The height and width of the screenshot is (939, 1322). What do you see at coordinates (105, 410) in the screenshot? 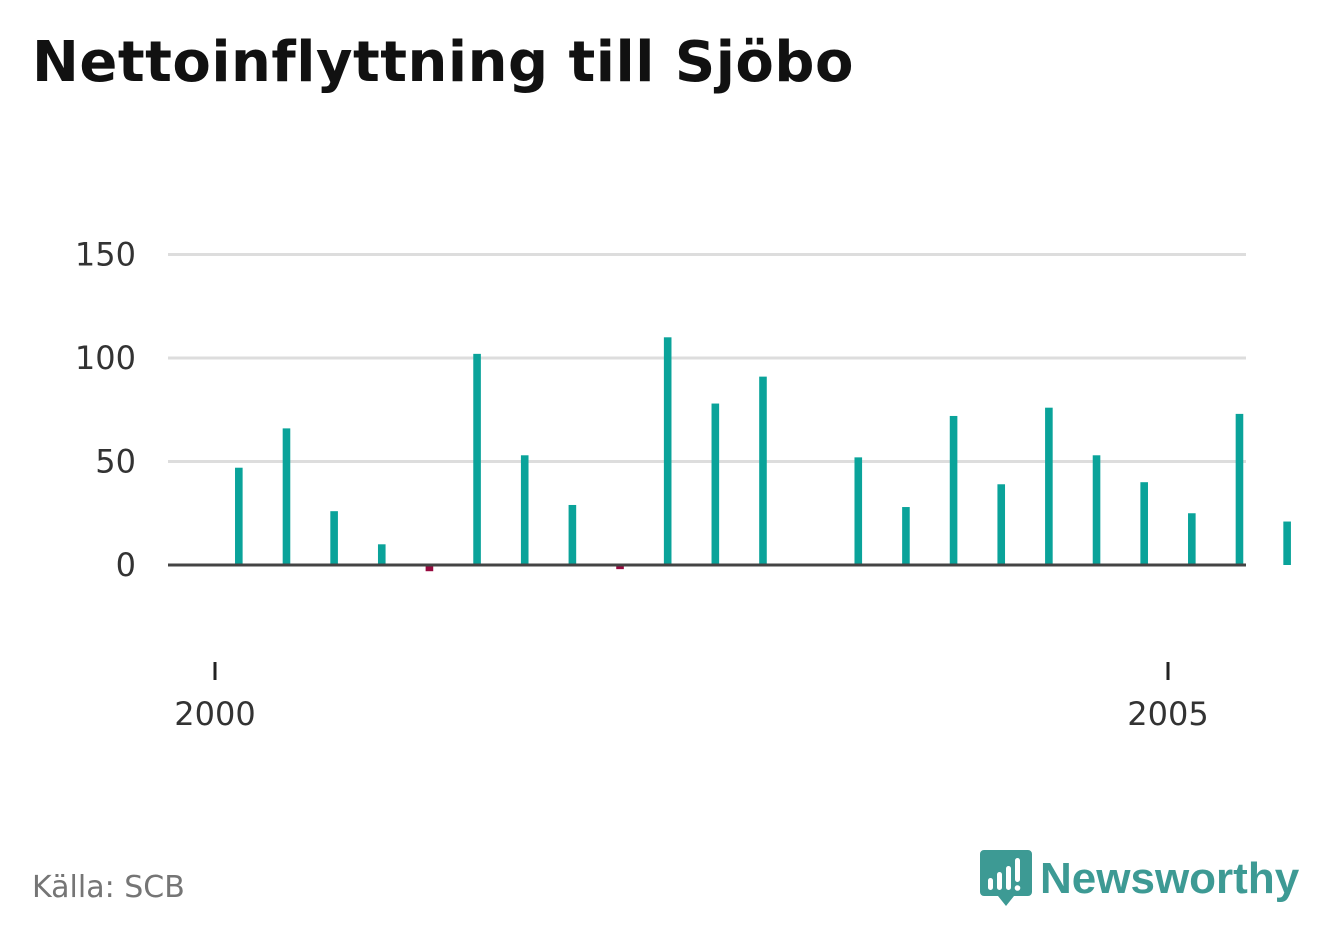
I see `y-tick-labels: 0 50 100 150` at bounding box center [105, 410].